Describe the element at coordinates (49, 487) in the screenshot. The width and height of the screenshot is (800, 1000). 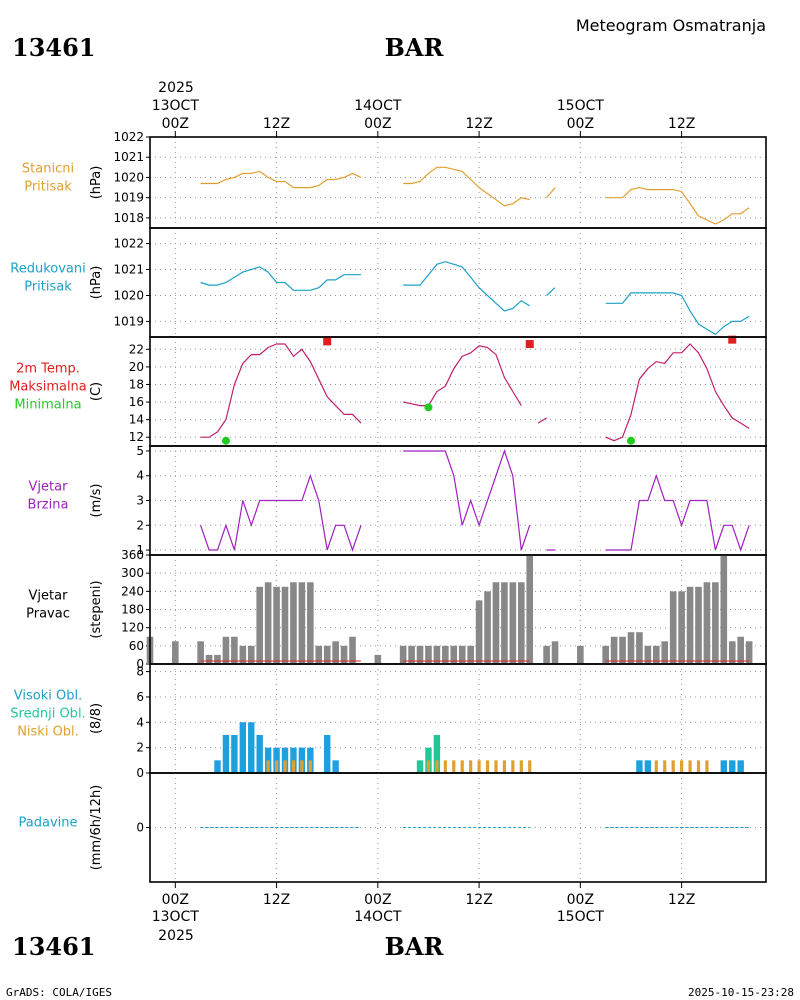
I see `panel-title-line: Vjetar` at that location.